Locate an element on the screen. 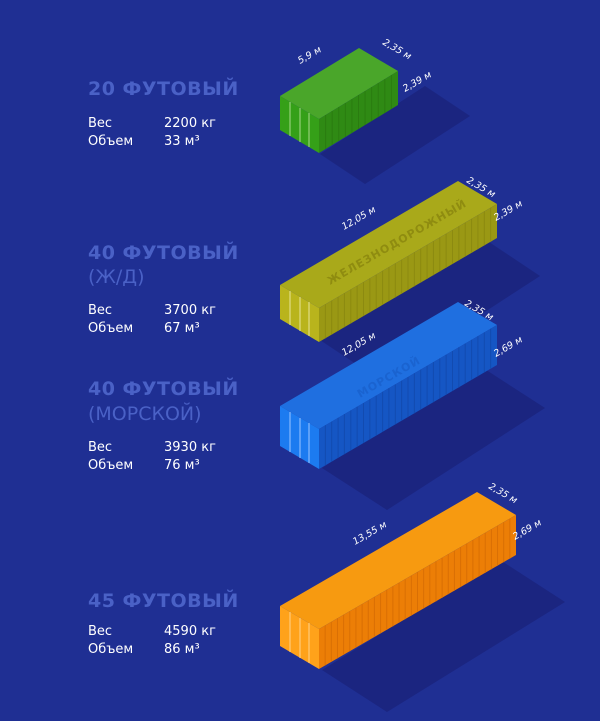 Image resolution: width=600 pixels, height=721 pixels. length-label: 5,9 м is located at coordinates (309, 55).